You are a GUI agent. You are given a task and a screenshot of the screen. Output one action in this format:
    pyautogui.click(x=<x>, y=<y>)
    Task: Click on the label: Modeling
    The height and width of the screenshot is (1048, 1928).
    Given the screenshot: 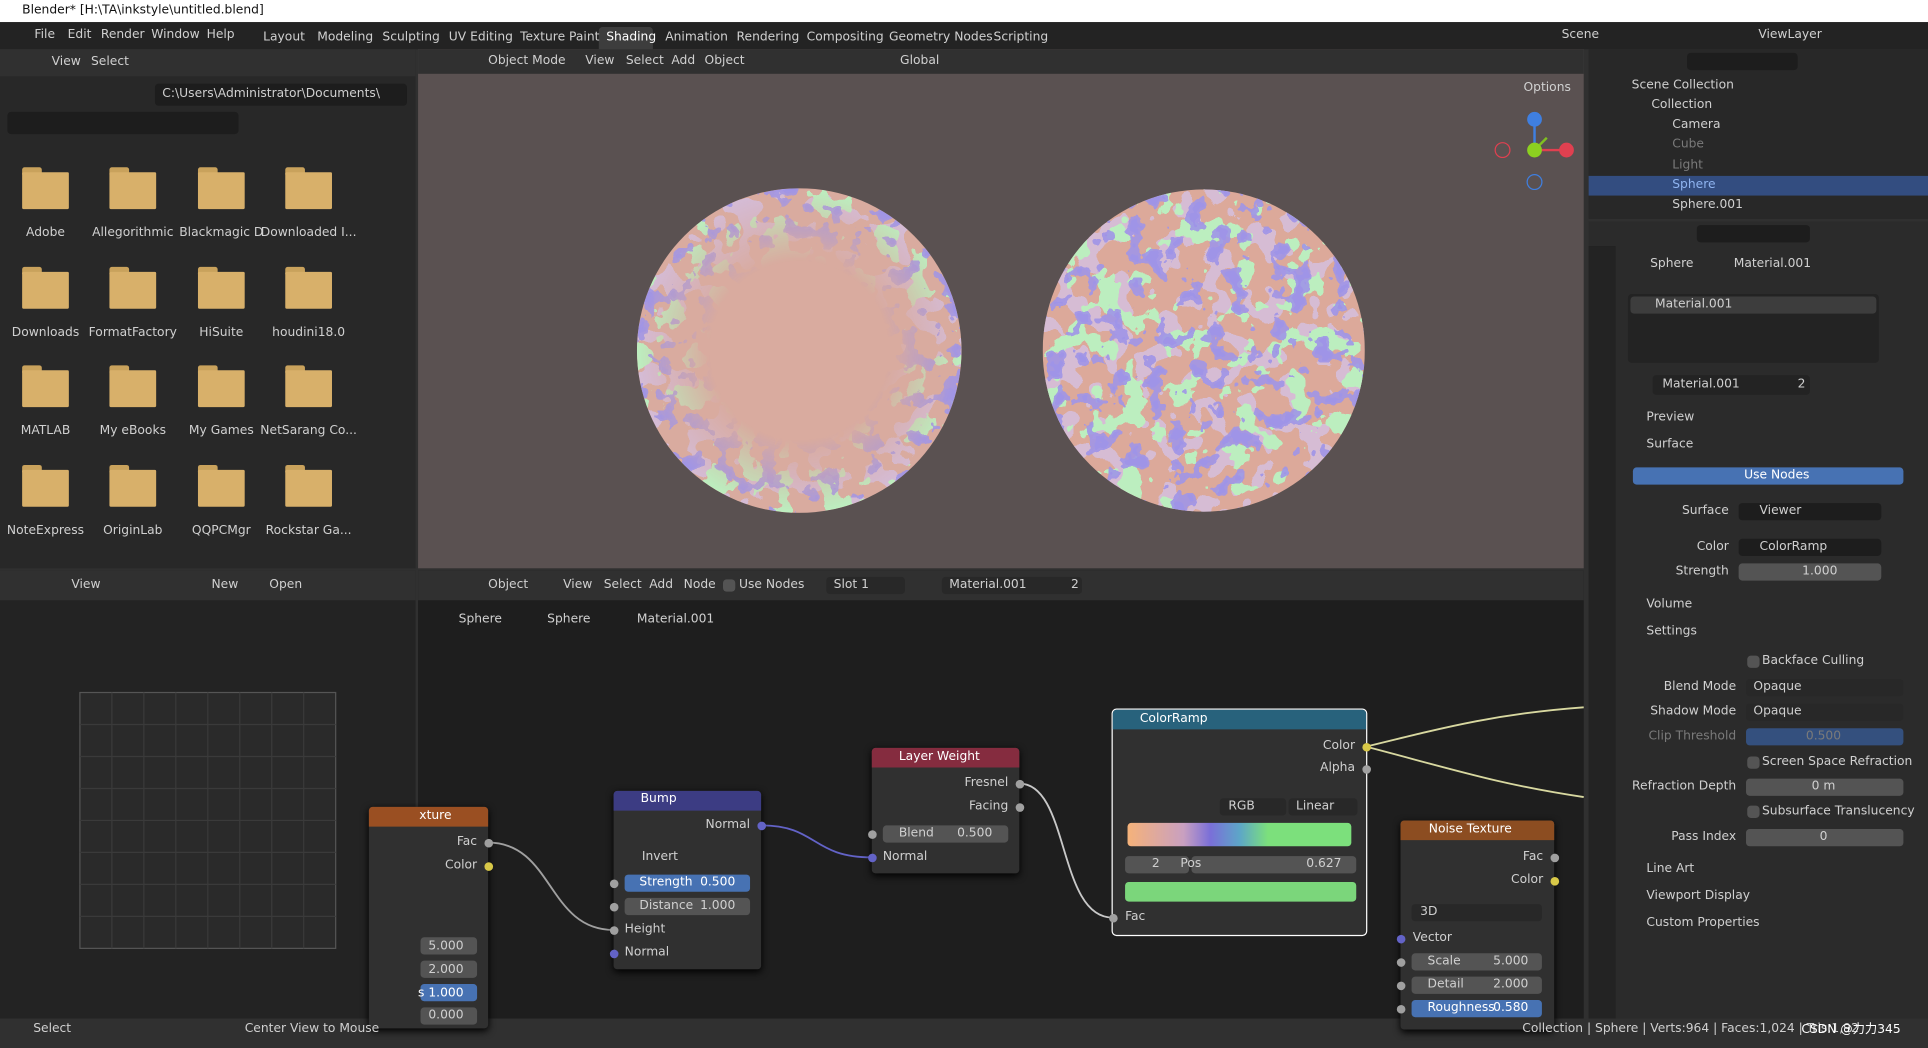 What is the action you would take?
    pyautogui.click(x=345, y=37)
    